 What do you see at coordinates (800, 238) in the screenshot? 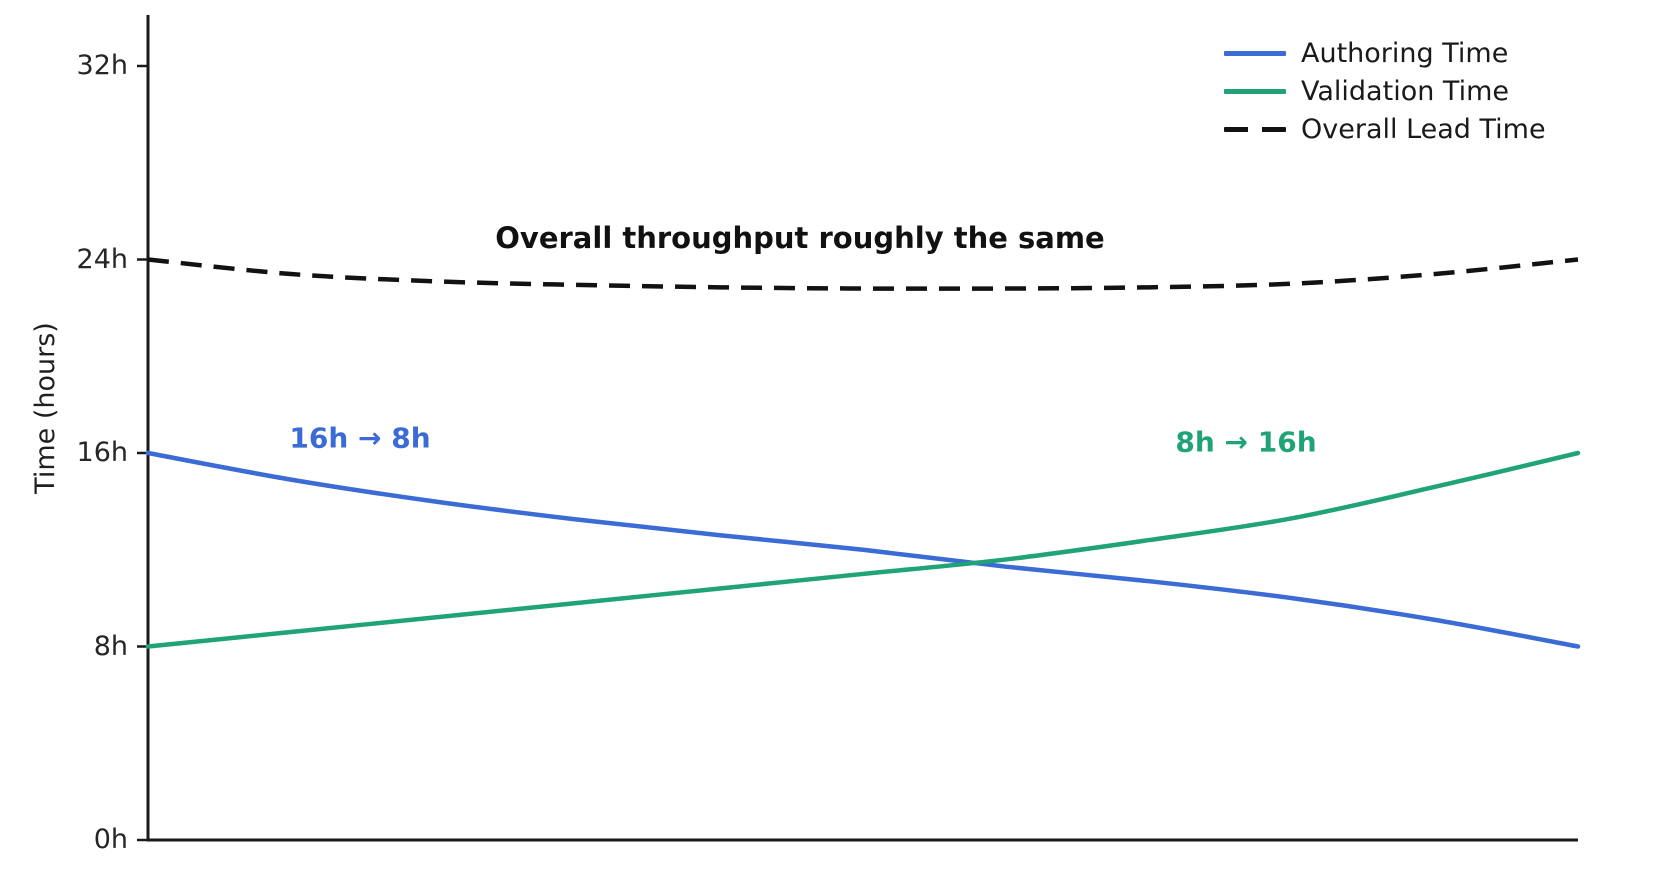
I see `annotation-throughput: Overall throughput roughly the same` at bounding box center [800, 238].